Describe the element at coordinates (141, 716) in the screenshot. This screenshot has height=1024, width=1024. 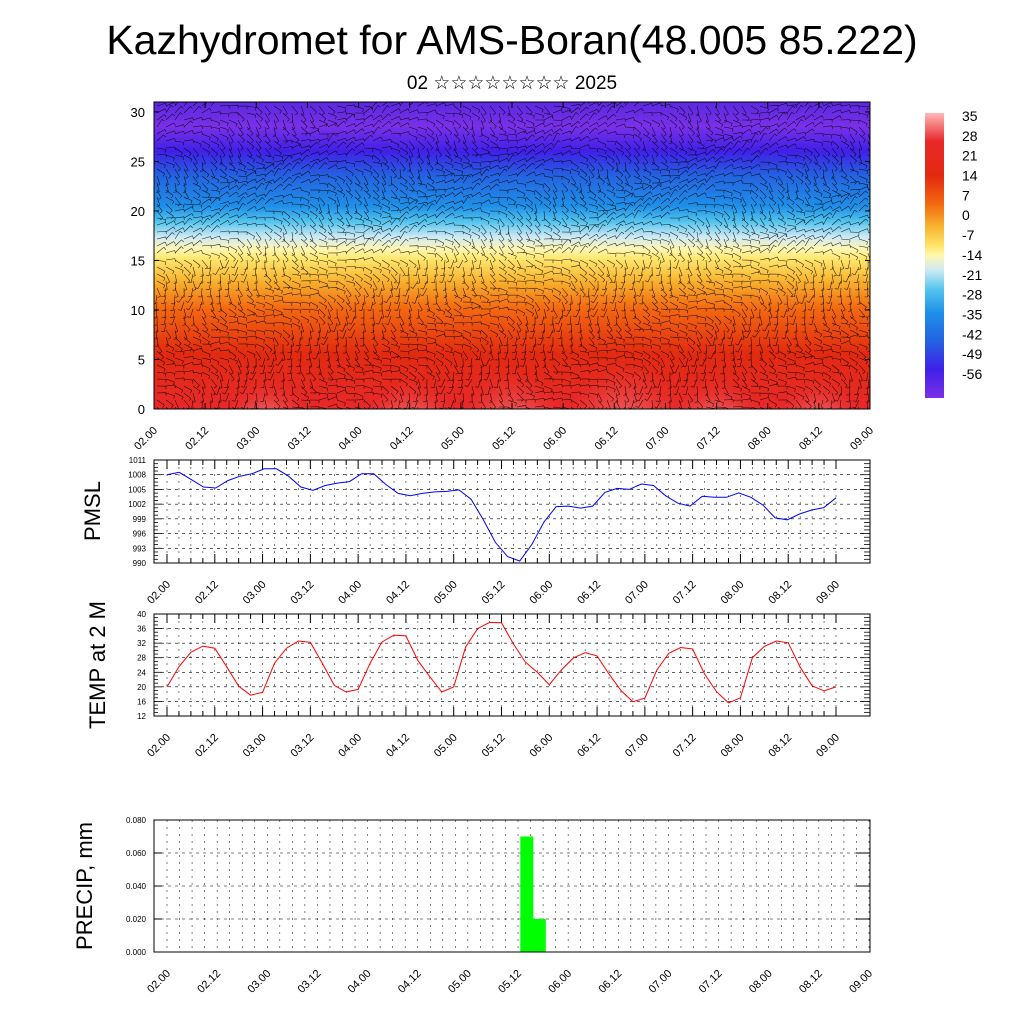
I see `y-tick-label: 12` at that location.